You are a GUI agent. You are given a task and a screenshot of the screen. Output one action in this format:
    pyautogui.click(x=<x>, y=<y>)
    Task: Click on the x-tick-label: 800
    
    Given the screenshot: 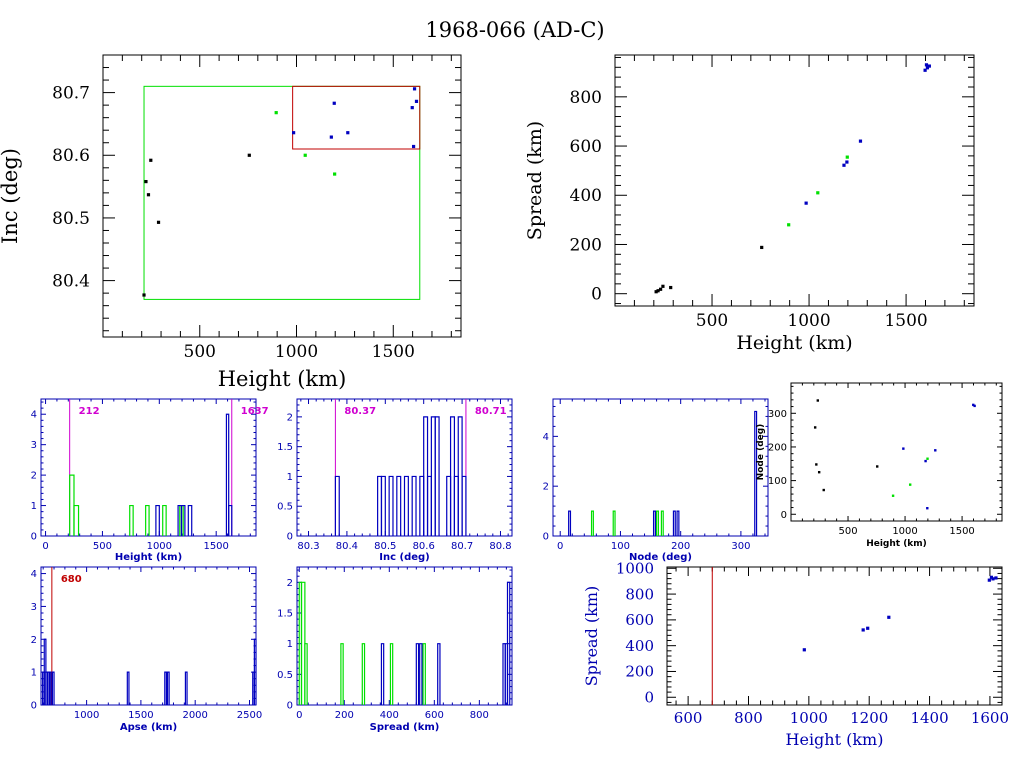 What is the action you would take?
    pyautogui.click(x=479, y=715)
    